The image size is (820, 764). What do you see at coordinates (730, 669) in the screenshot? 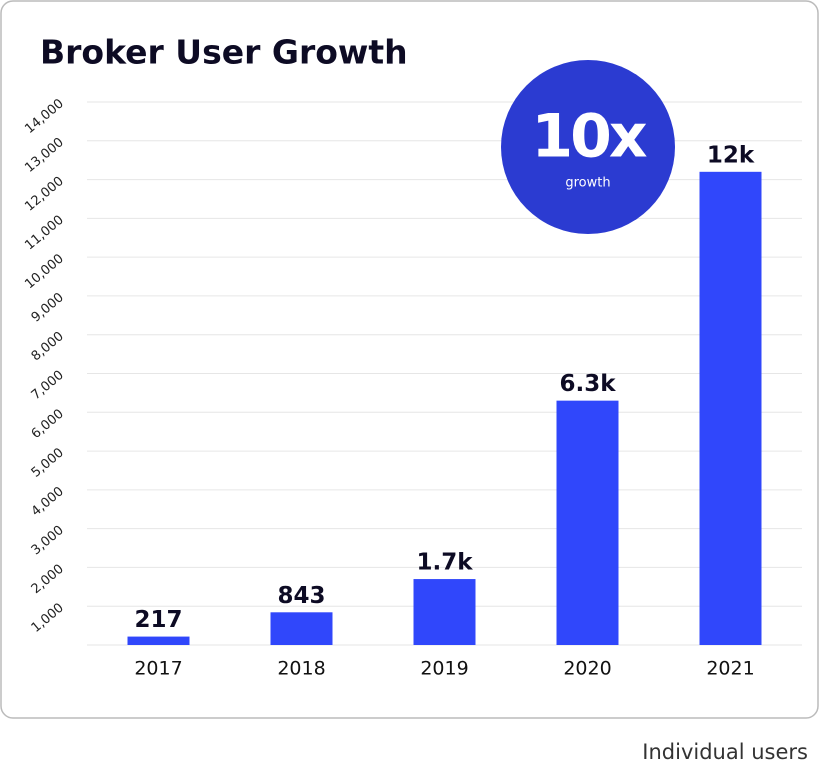
I see `x-tick-label: 2021` at bounding box center [730, 669].